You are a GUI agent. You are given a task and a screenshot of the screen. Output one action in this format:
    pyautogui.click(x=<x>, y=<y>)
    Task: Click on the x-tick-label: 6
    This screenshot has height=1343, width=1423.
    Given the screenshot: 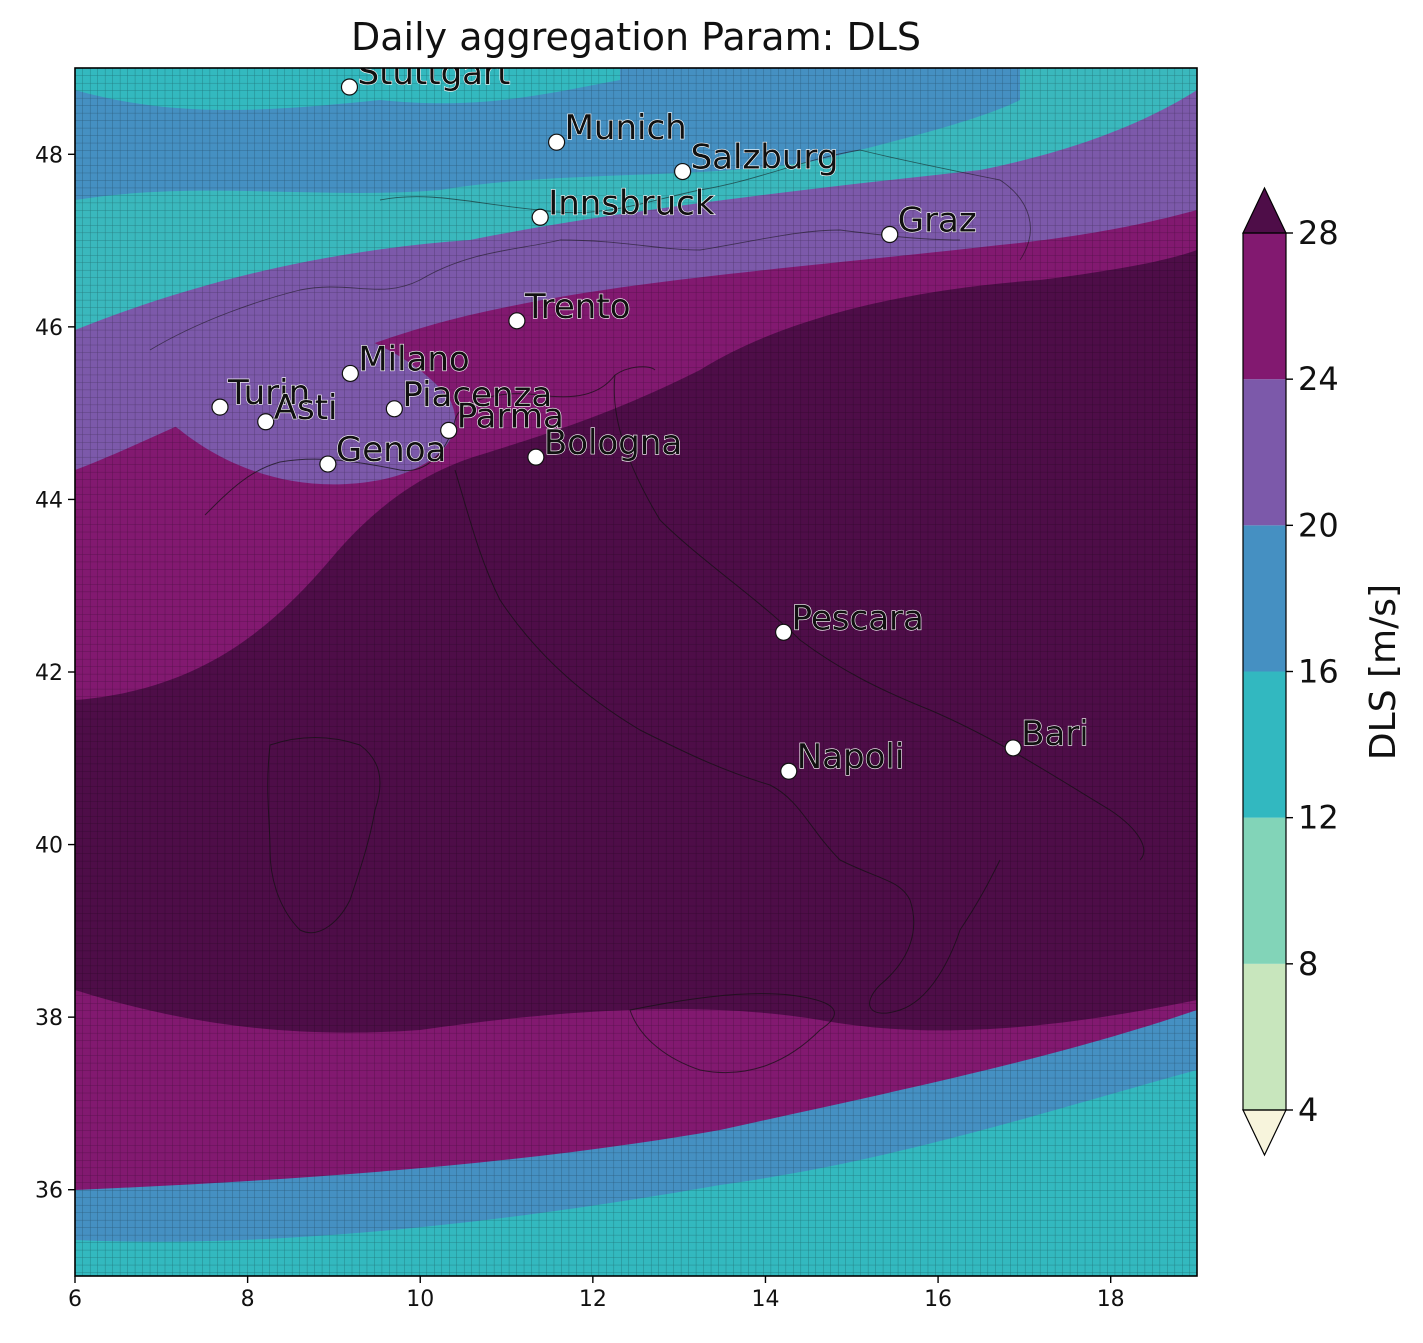 What is the action you would take?
    pyautogui.click(x=75, y=1299)
    